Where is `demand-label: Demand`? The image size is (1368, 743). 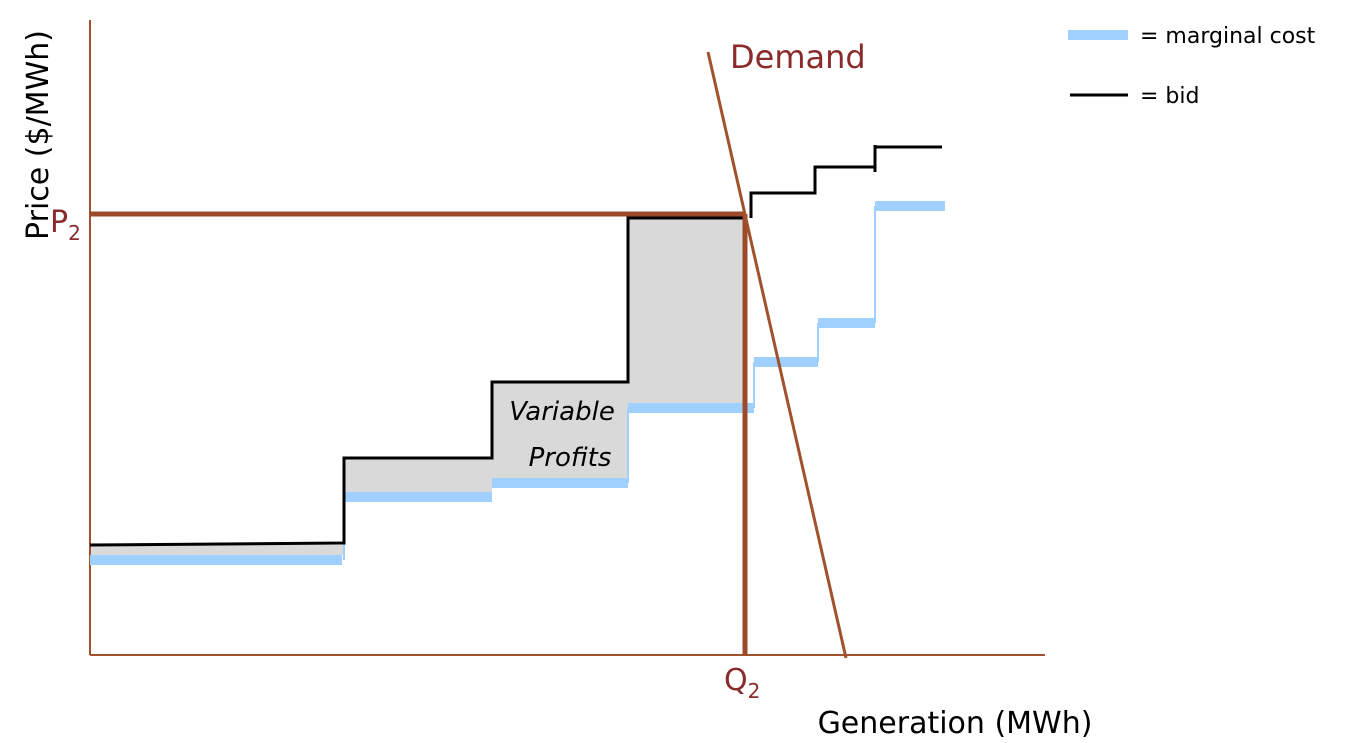
demand-label: Demand is located at coordinates (798, 57).